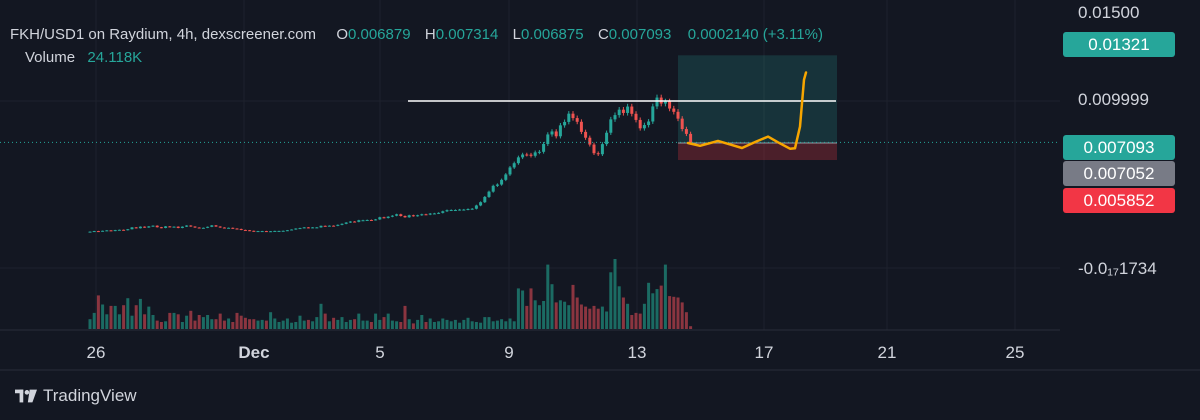 This screenshot has width=1200, height=420. Describe the element at coordinates (163, 34) in the screenshot. I see `symbol-title: FKH/USD1 on Raydium, 4h, dexscreener.com` at that location.